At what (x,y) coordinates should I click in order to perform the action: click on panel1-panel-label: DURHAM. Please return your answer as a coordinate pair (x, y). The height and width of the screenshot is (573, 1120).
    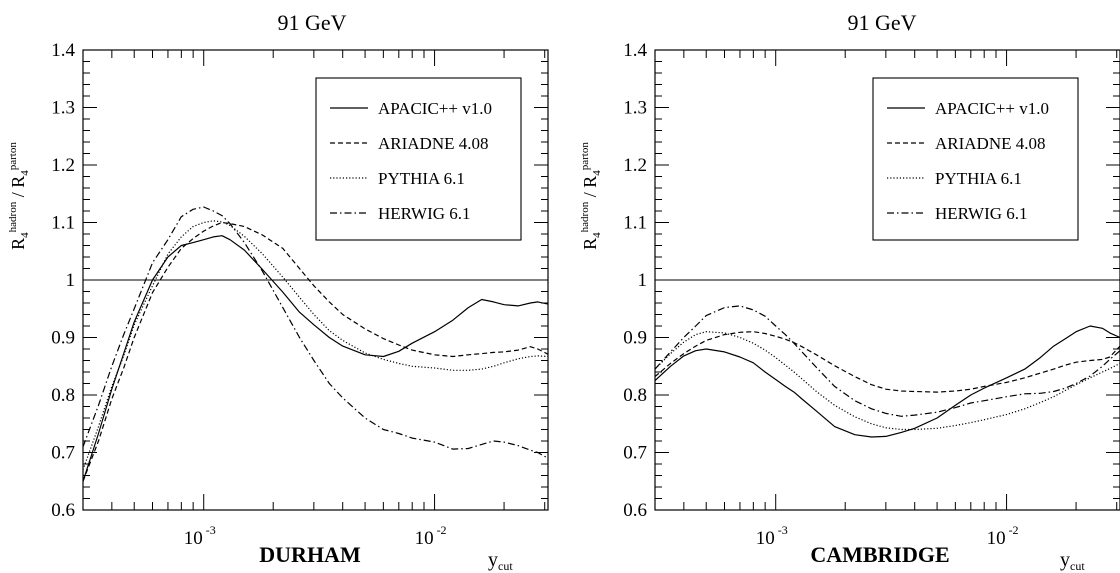
    Looking at the image, I should click on (310, 554).